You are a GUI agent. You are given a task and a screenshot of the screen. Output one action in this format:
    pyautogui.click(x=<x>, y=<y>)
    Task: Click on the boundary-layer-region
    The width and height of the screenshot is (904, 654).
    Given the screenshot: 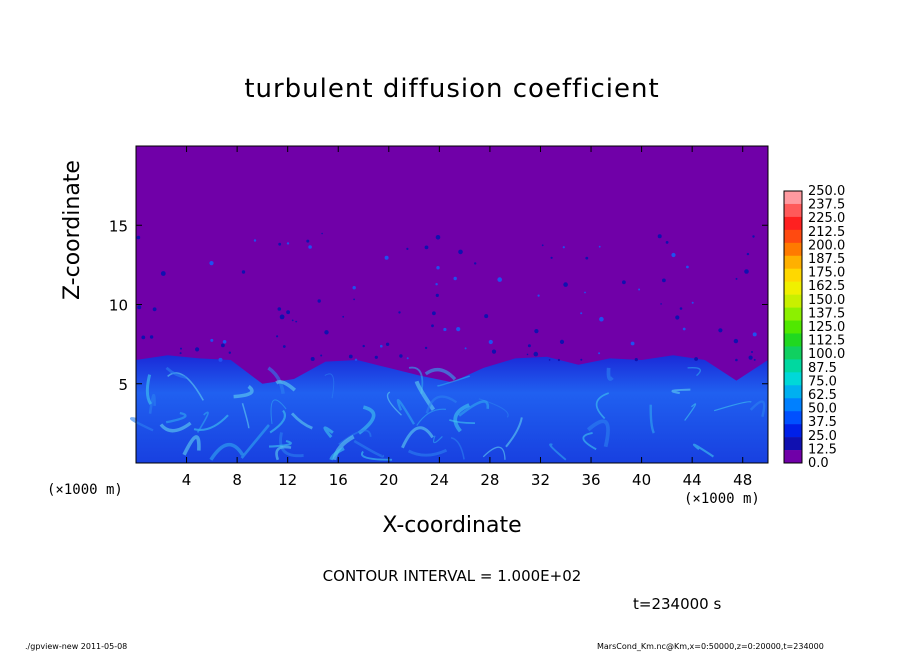 What is the action you would take?
    pyautogui.click(x=452, y=409)
    